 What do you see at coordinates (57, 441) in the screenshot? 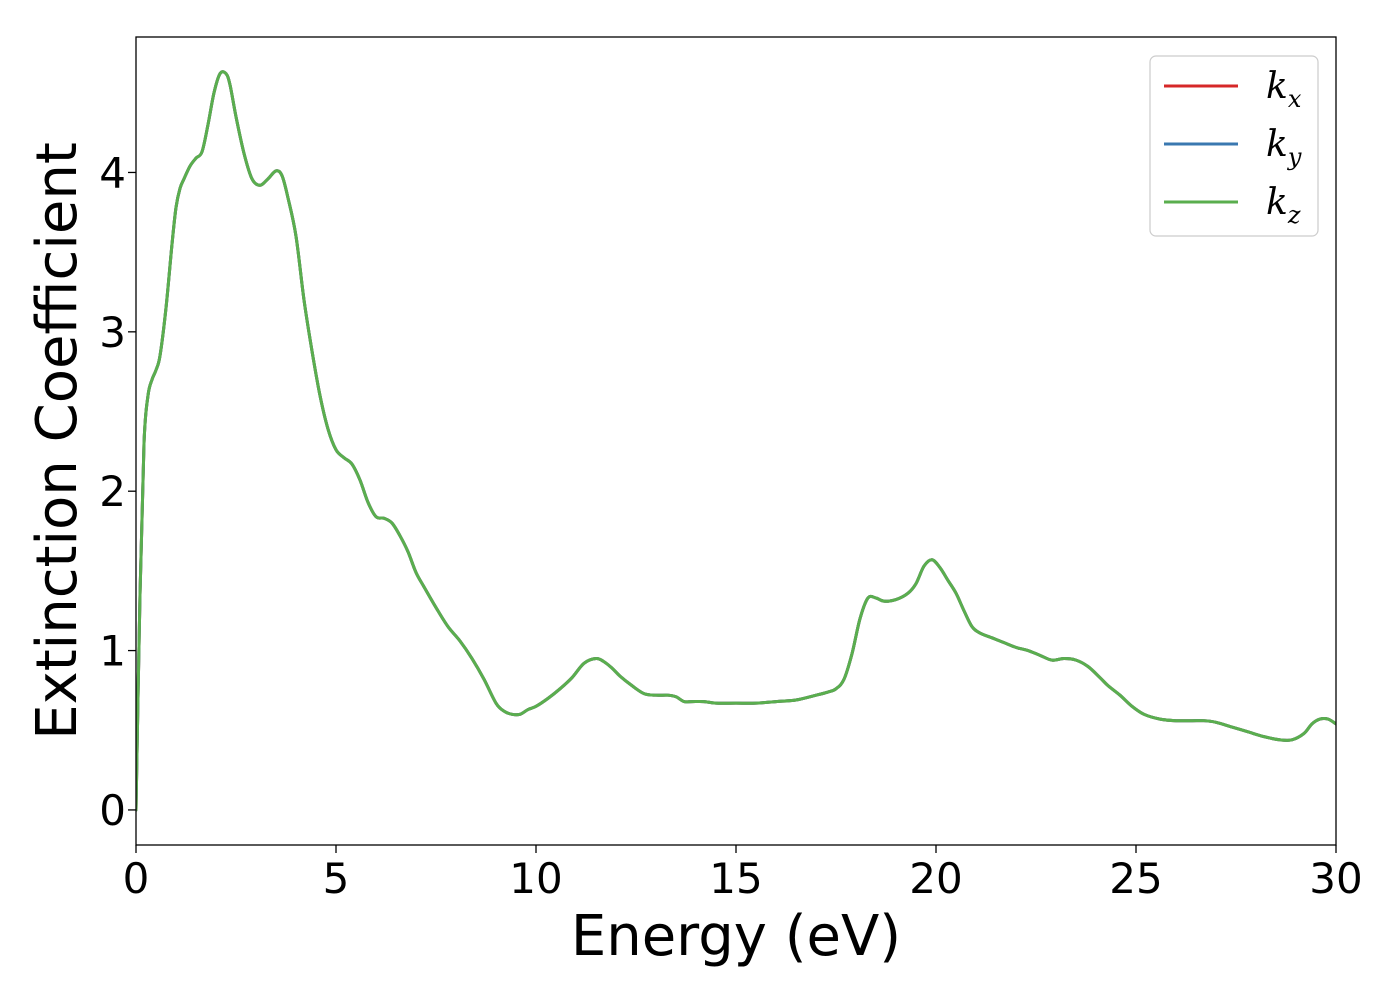
I see `y-axis-title: Extinction Coefficient` at bounding box center [57, 441].